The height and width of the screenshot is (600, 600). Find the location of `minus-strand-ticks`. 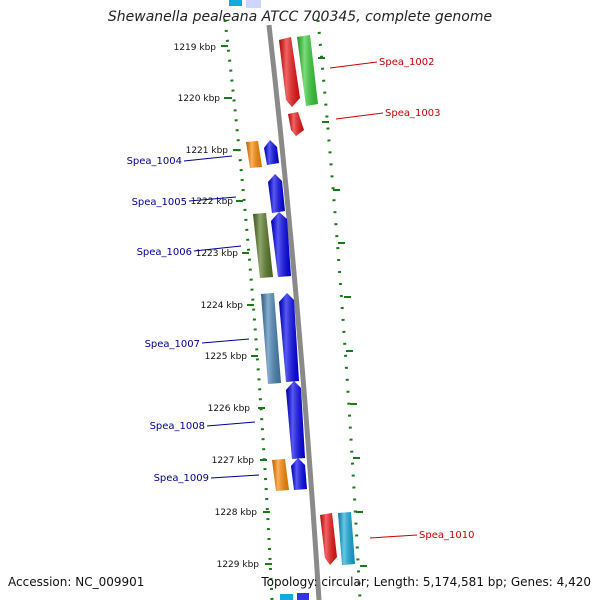

minus-strand-ticks is located at coordinates (246, 305).